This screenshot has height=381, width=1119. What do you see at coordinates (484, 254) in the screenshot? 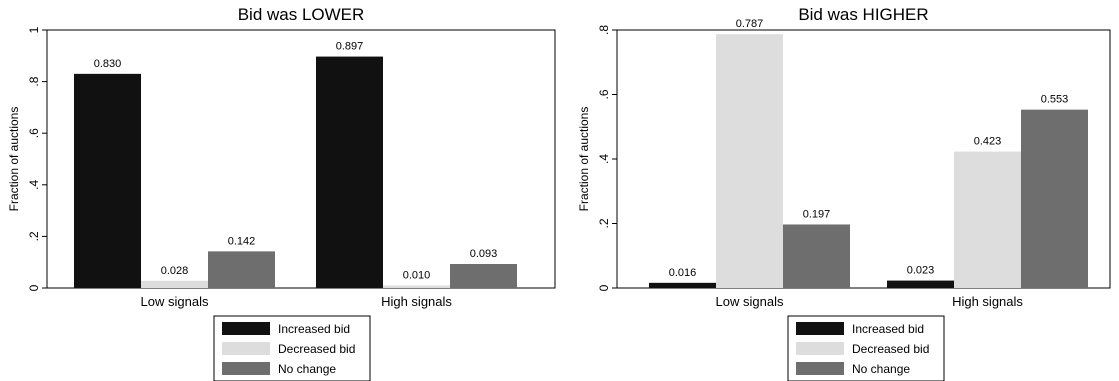
I see `bar-value-label: 0.093` at bounding box center [484, 254].